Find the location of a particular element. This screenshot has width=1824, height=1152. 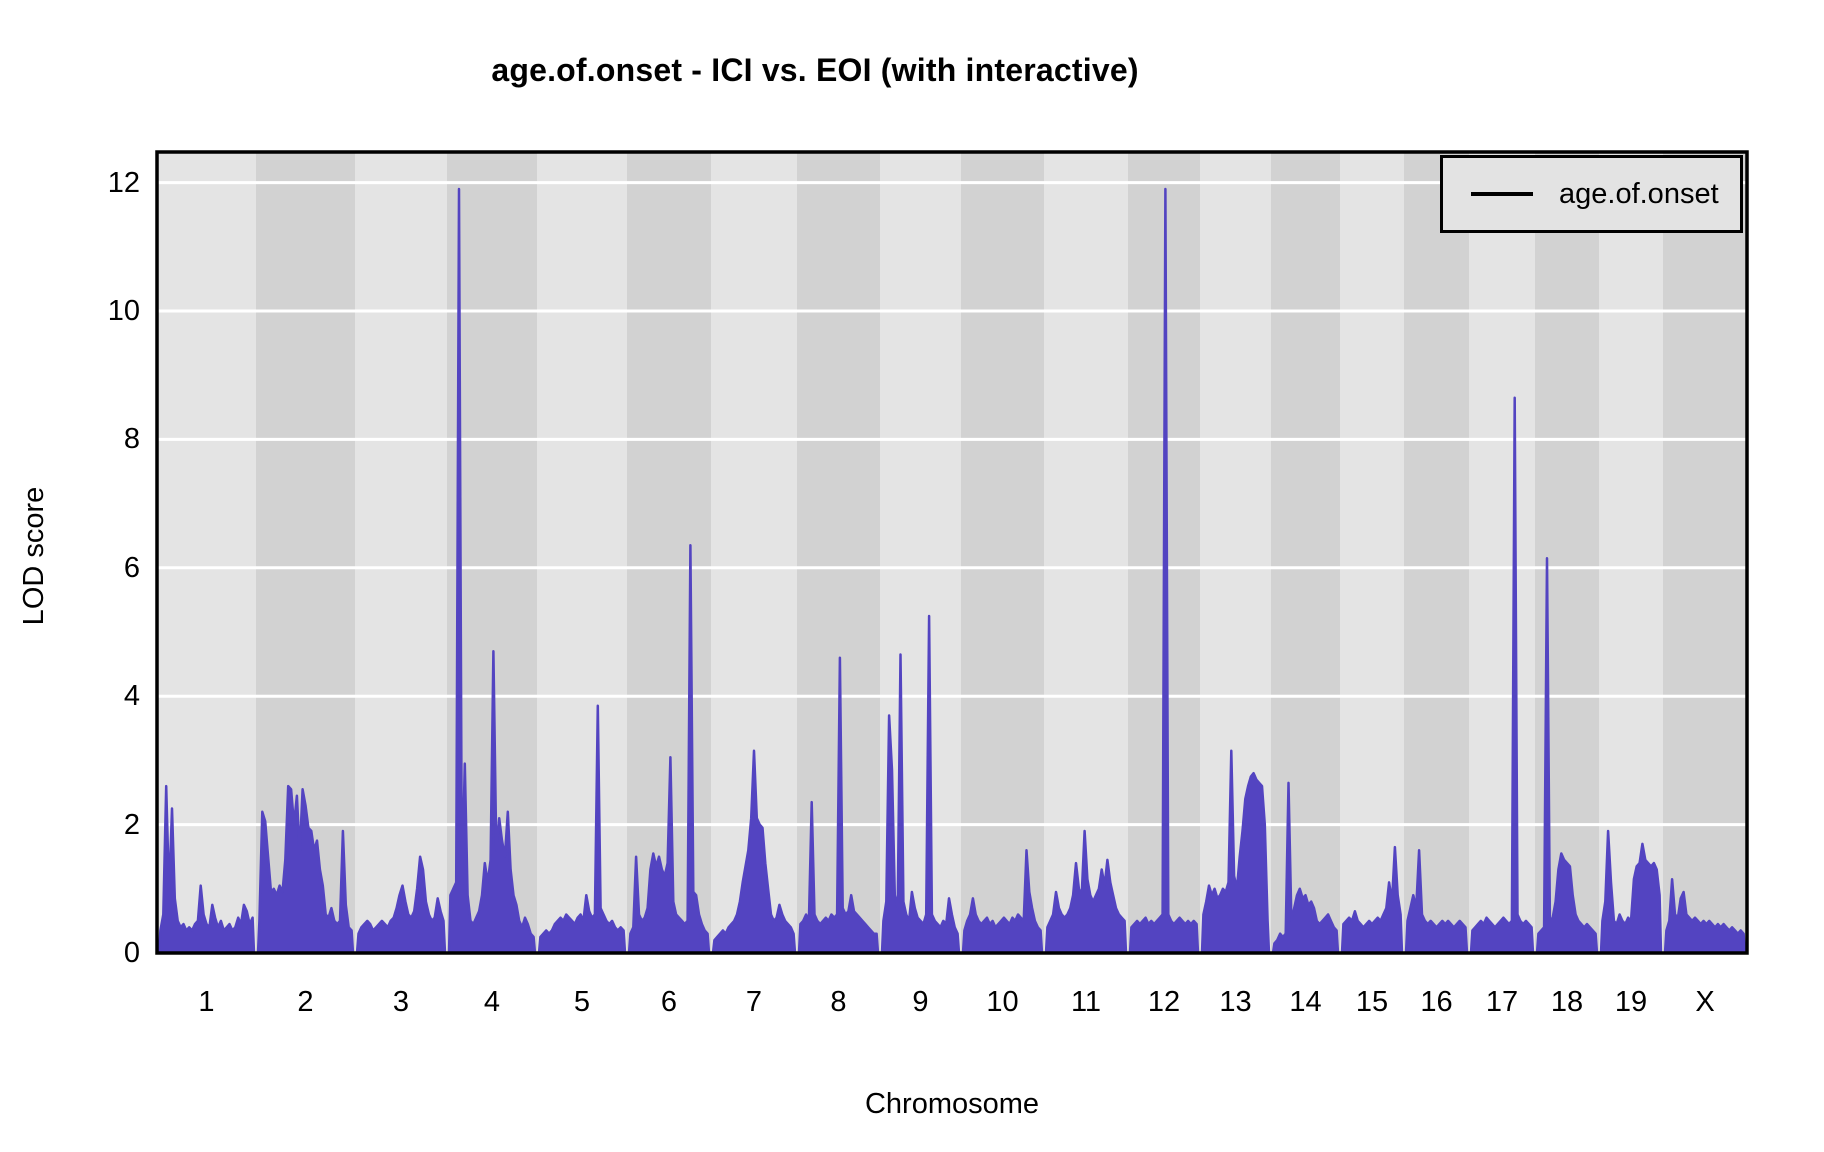

x-tick-label-chr-4: 4 is located at coordinates (492, 1002).